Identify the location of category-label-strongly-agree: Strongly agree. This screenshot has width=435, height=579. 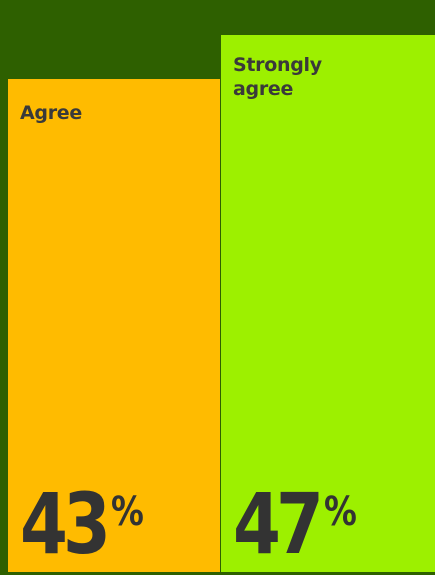
(277, 77).